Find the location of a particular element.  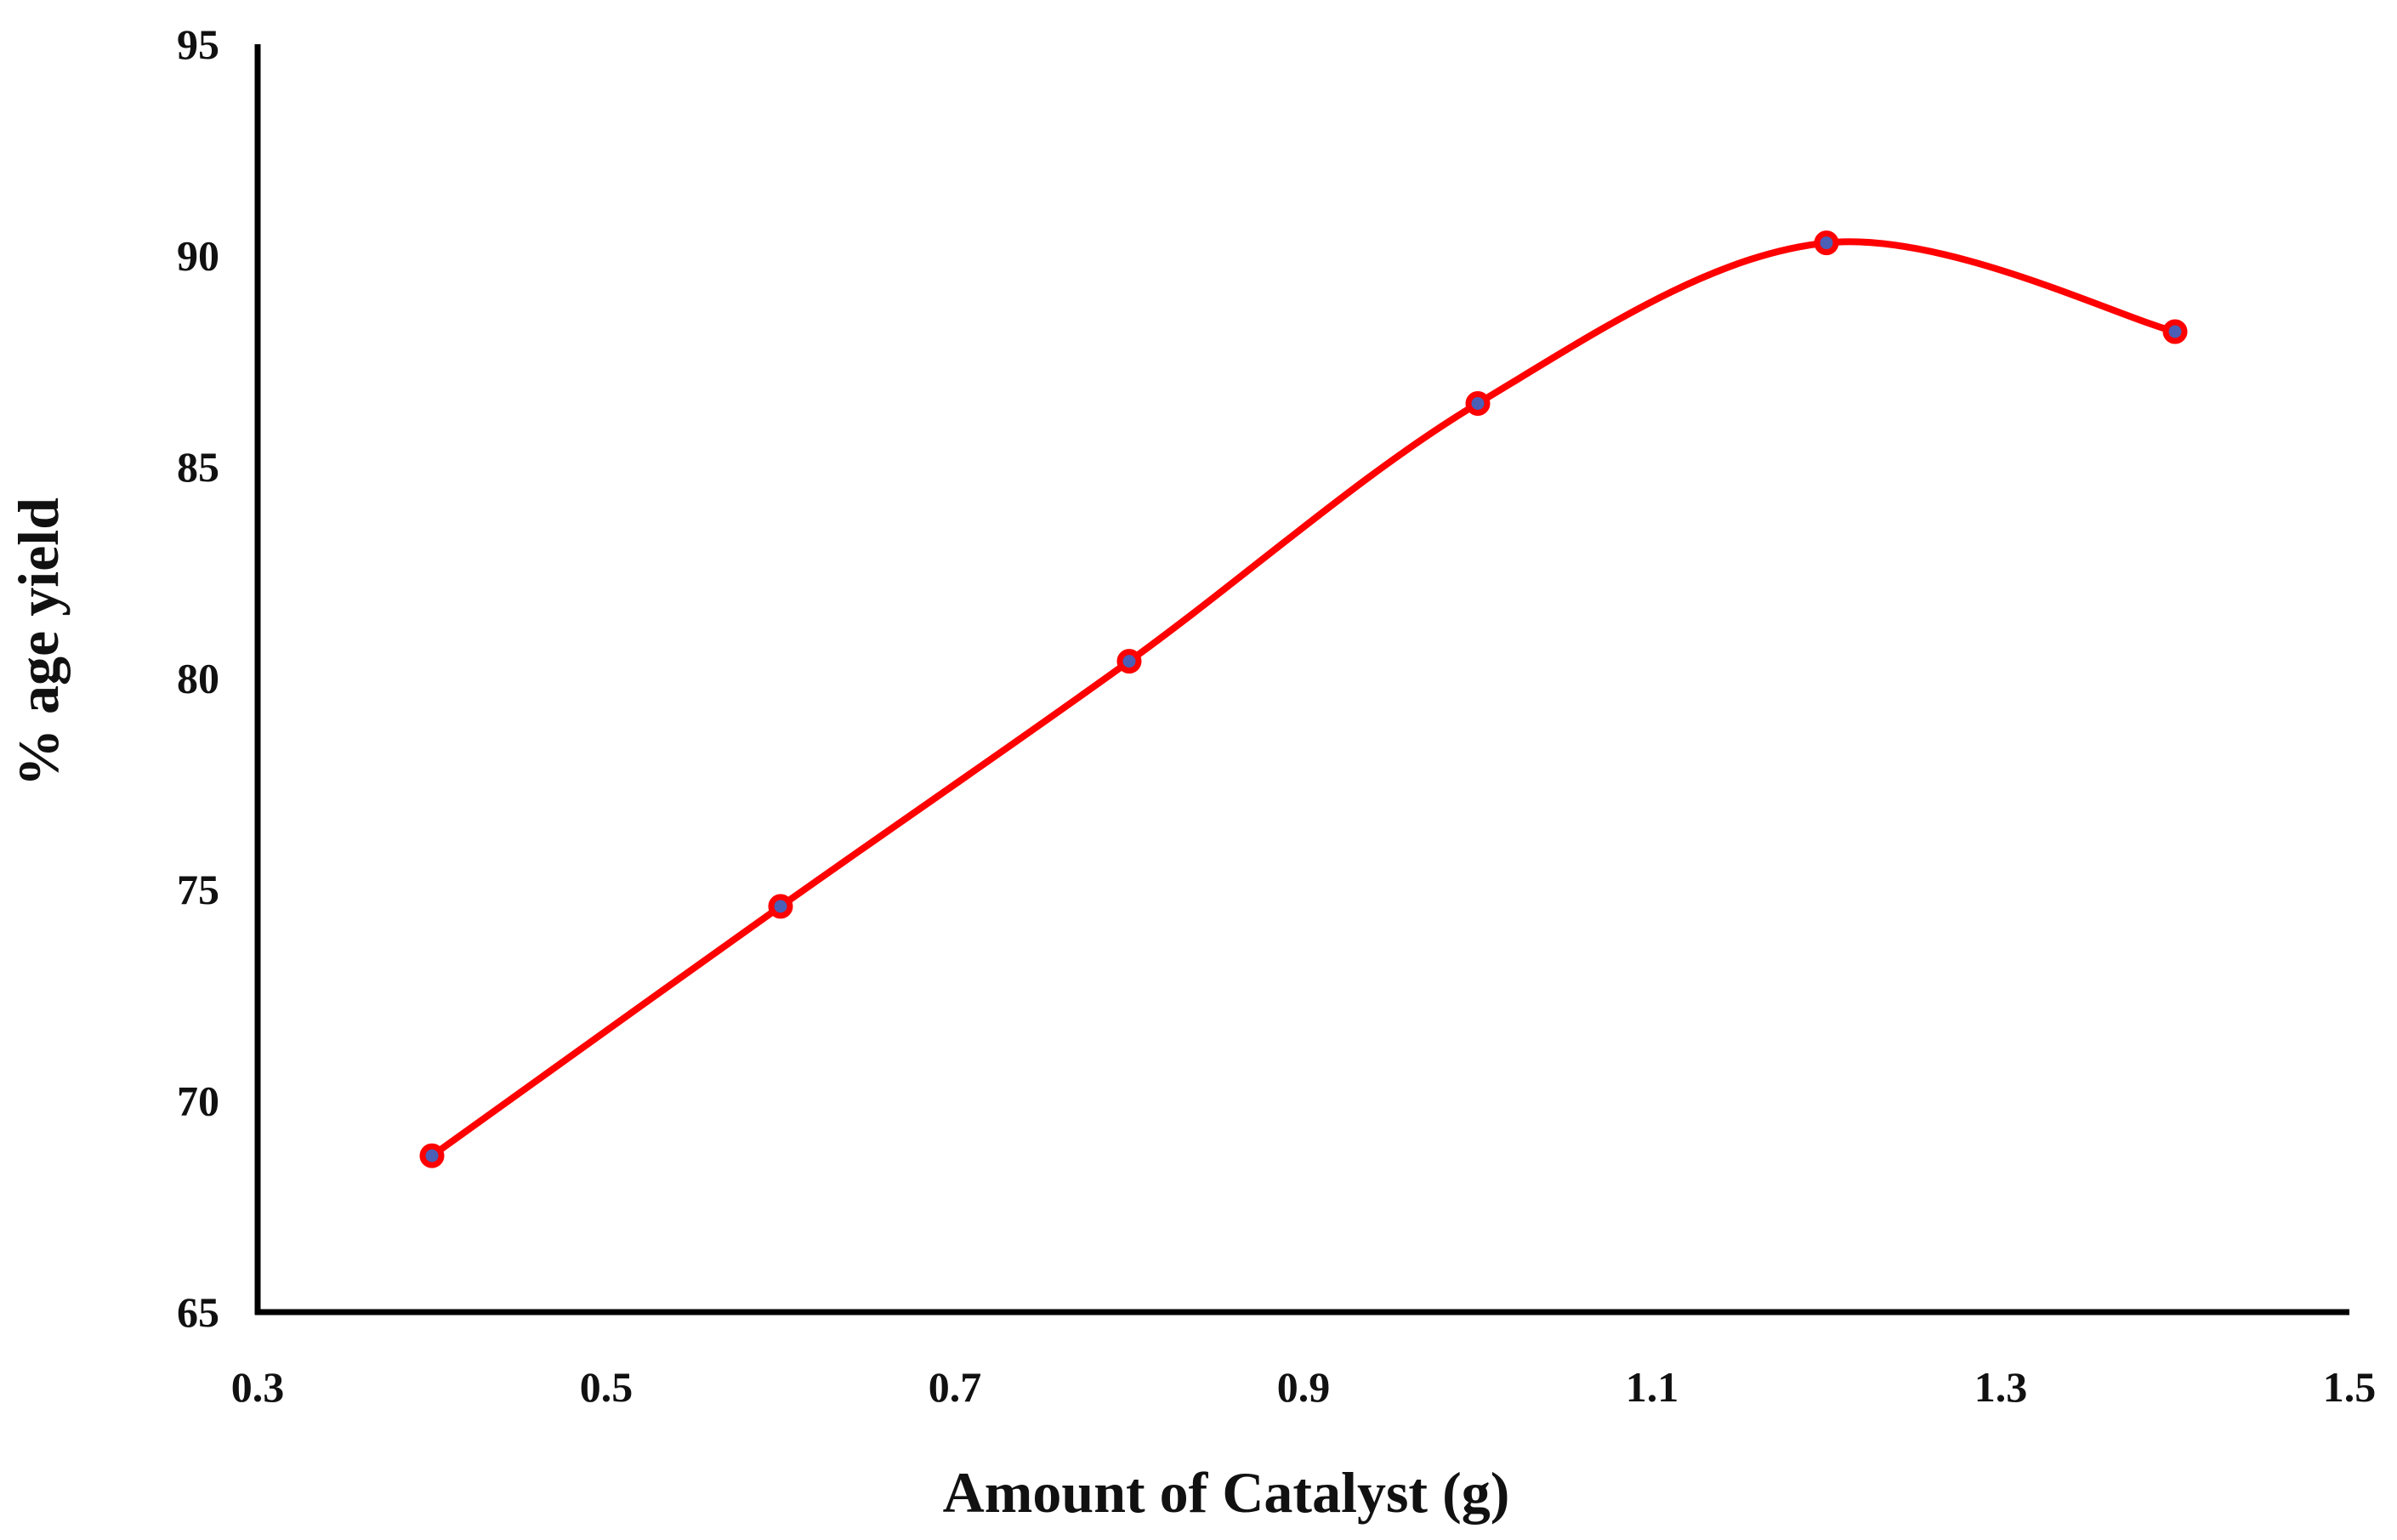

y-tick-label: 65 is located at coordinates (198, 1312).